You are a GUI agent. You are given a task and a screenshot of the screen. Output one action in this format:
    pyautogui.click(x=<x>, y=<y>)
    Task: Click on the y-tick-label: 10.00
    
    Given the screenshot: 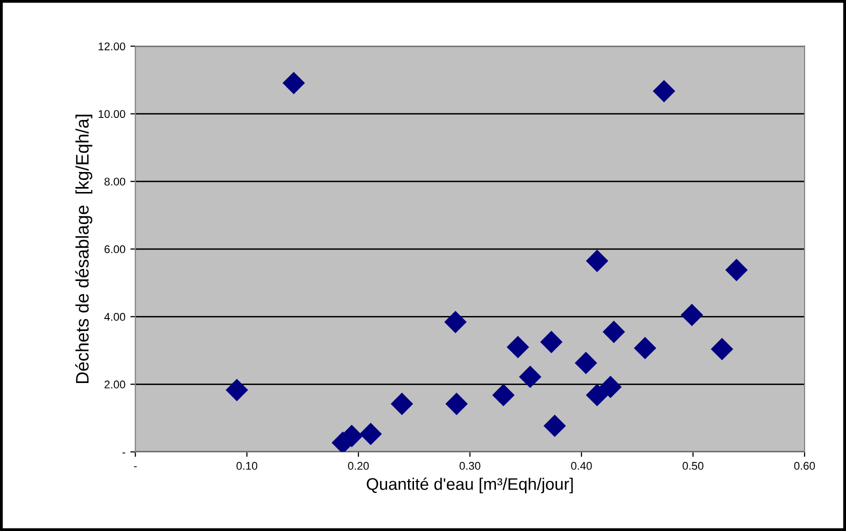 What is the action you would take?
    pyautogui.click(x=112, y=114)
    